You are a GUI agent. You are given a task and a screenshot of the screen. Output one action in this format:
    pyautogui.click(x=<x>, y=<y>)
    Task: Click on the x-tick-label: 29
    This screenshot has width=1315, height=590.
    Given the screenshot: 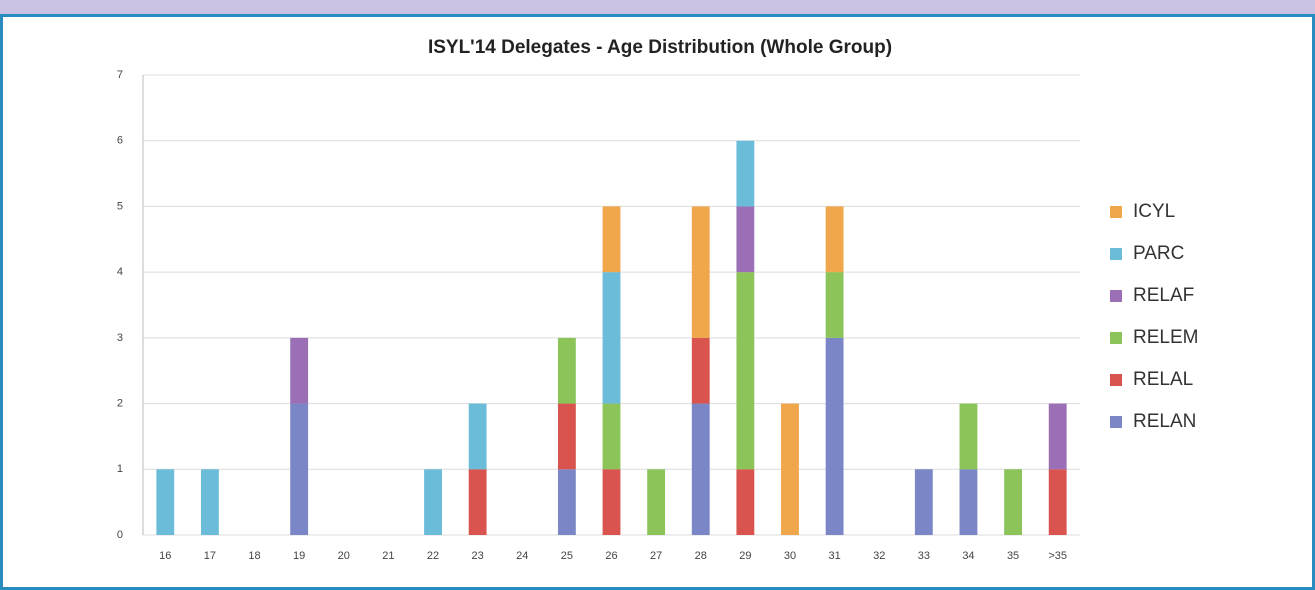 What is the action you would take?
    pyautogui.click(x=745, y=556)
    